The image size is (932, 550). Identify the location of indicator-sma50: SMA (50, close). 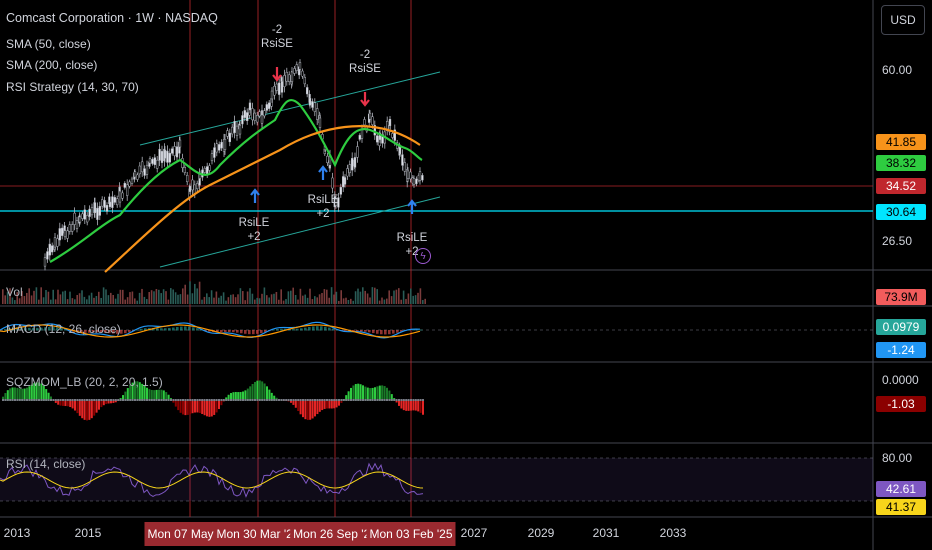
(48, 44).